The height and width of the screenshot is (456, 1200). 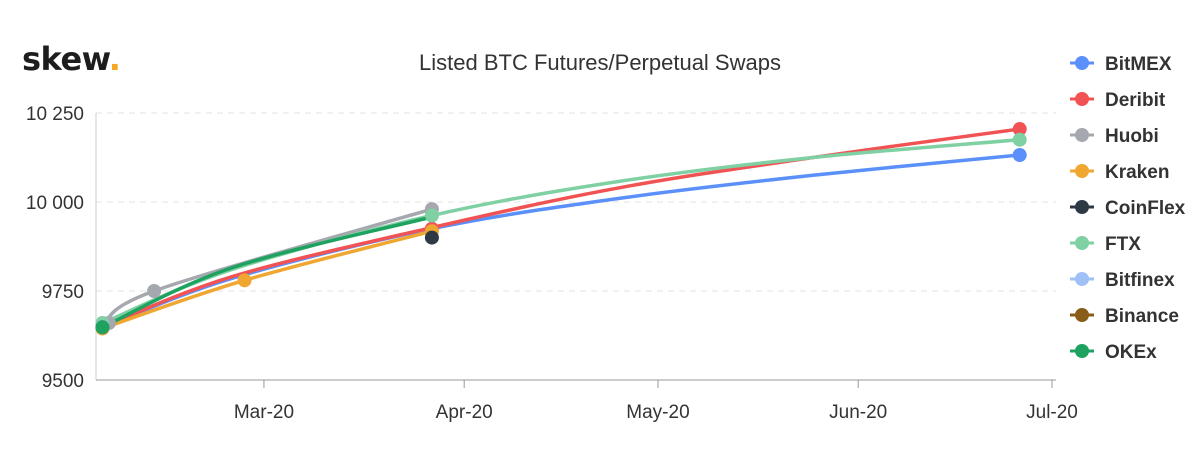 What do you see at coordinates (1135, 100) in the screenshot?
I see `legend-label-deribit: Deribit` at bounding box center [1135, 100].